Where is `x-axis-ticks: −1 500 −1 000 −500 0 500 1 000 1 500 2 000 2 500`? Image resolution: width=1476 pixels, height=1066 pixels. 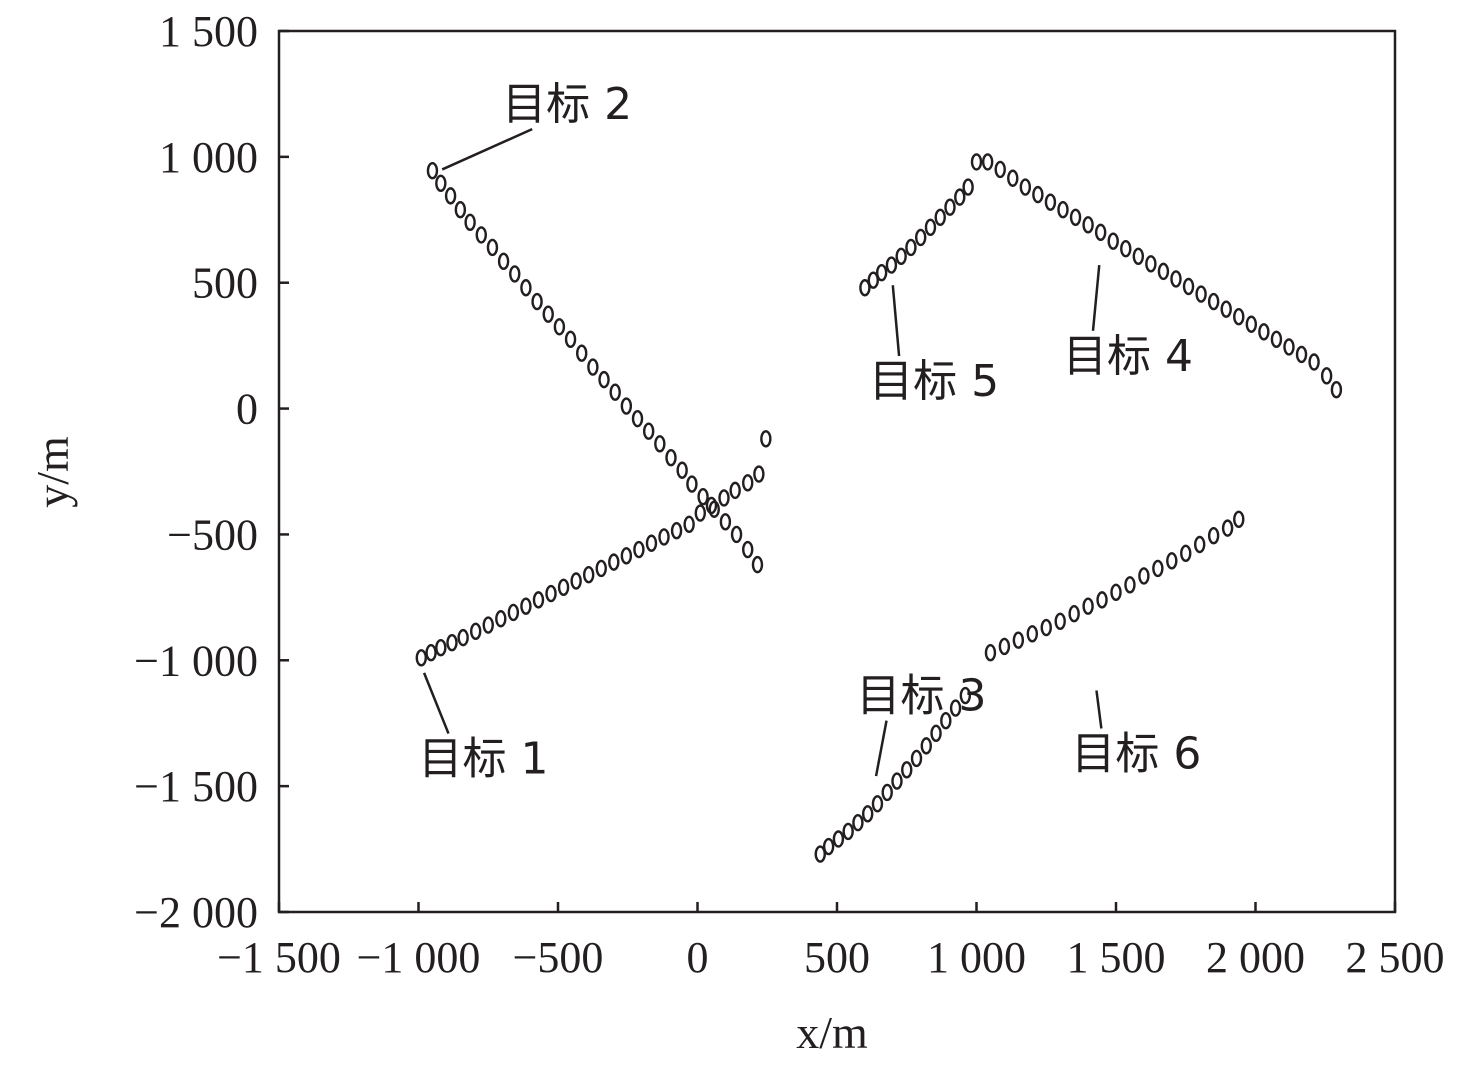 x-axis-ticks: −1 500 −1 000 −500 0 500 1 000 1 500 2 000 2 500 is located at coordinates (831, 942).